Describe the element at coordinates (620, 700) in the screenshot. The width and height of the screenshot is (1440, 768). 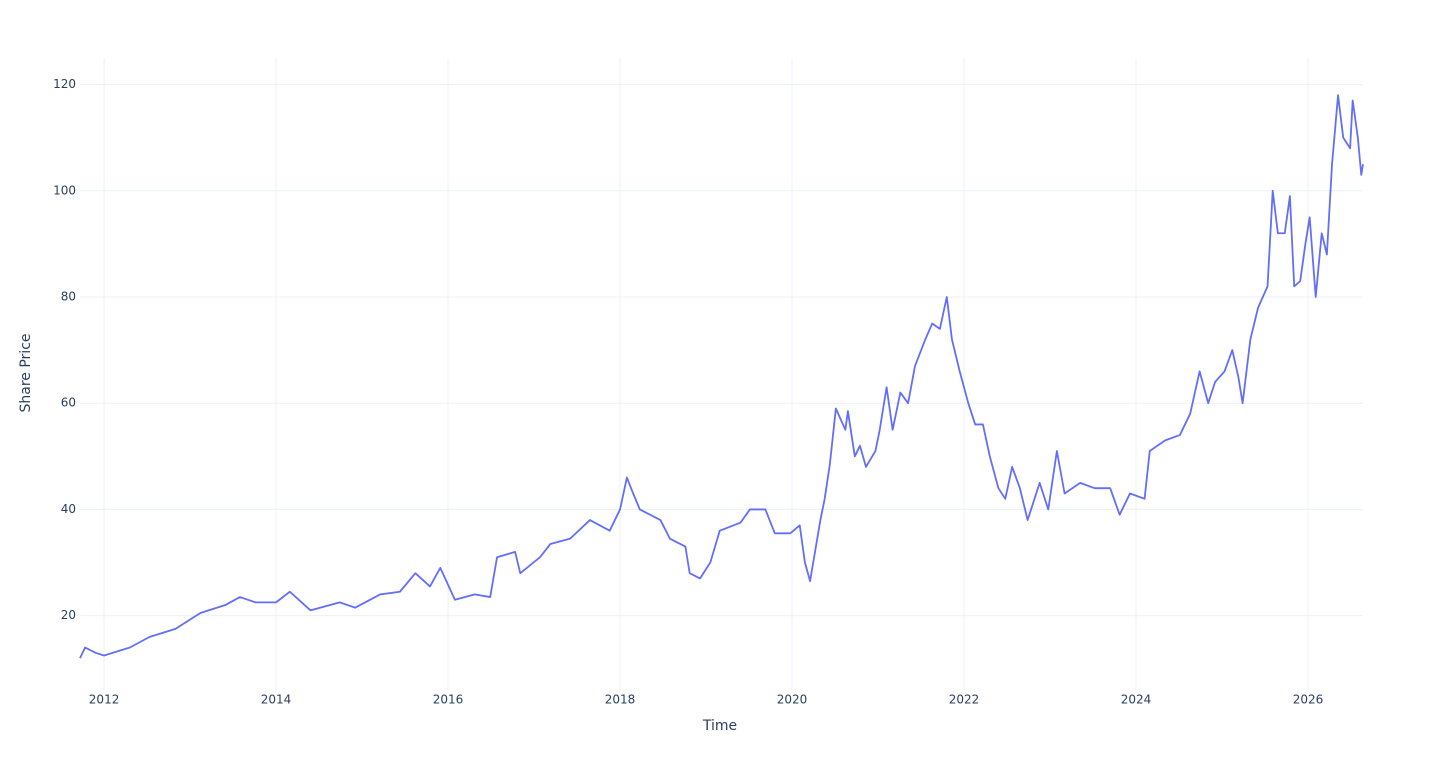
I see `x-tick-label: 2018` at that location.